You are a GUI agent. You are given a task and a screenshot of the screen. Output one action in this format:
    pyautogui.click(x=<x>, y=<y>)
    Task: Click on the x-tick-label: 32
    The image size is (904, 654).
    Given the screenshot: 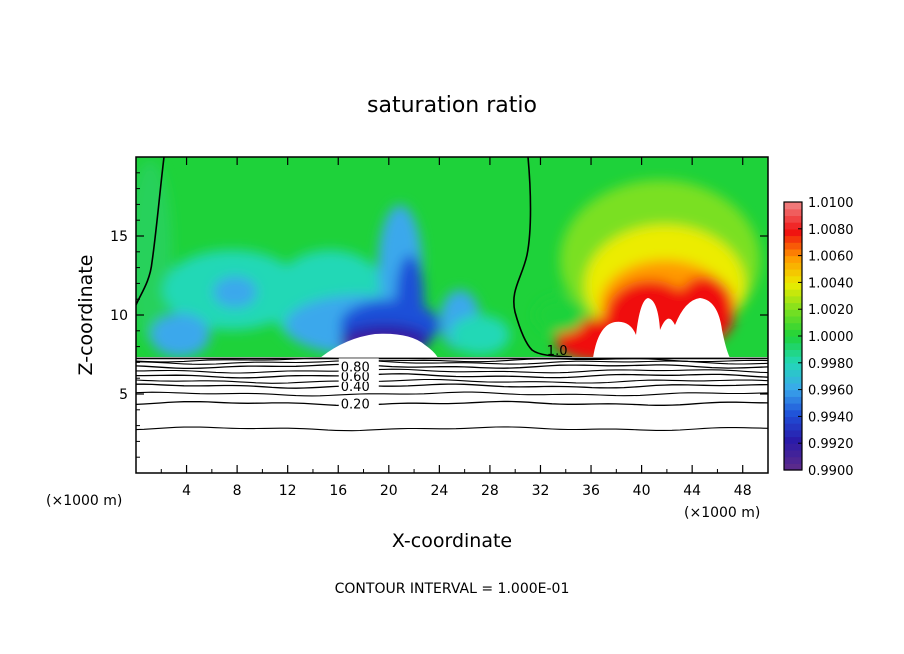 What is the action you would take?
    pyautogui.click(x=541, y=491)
    